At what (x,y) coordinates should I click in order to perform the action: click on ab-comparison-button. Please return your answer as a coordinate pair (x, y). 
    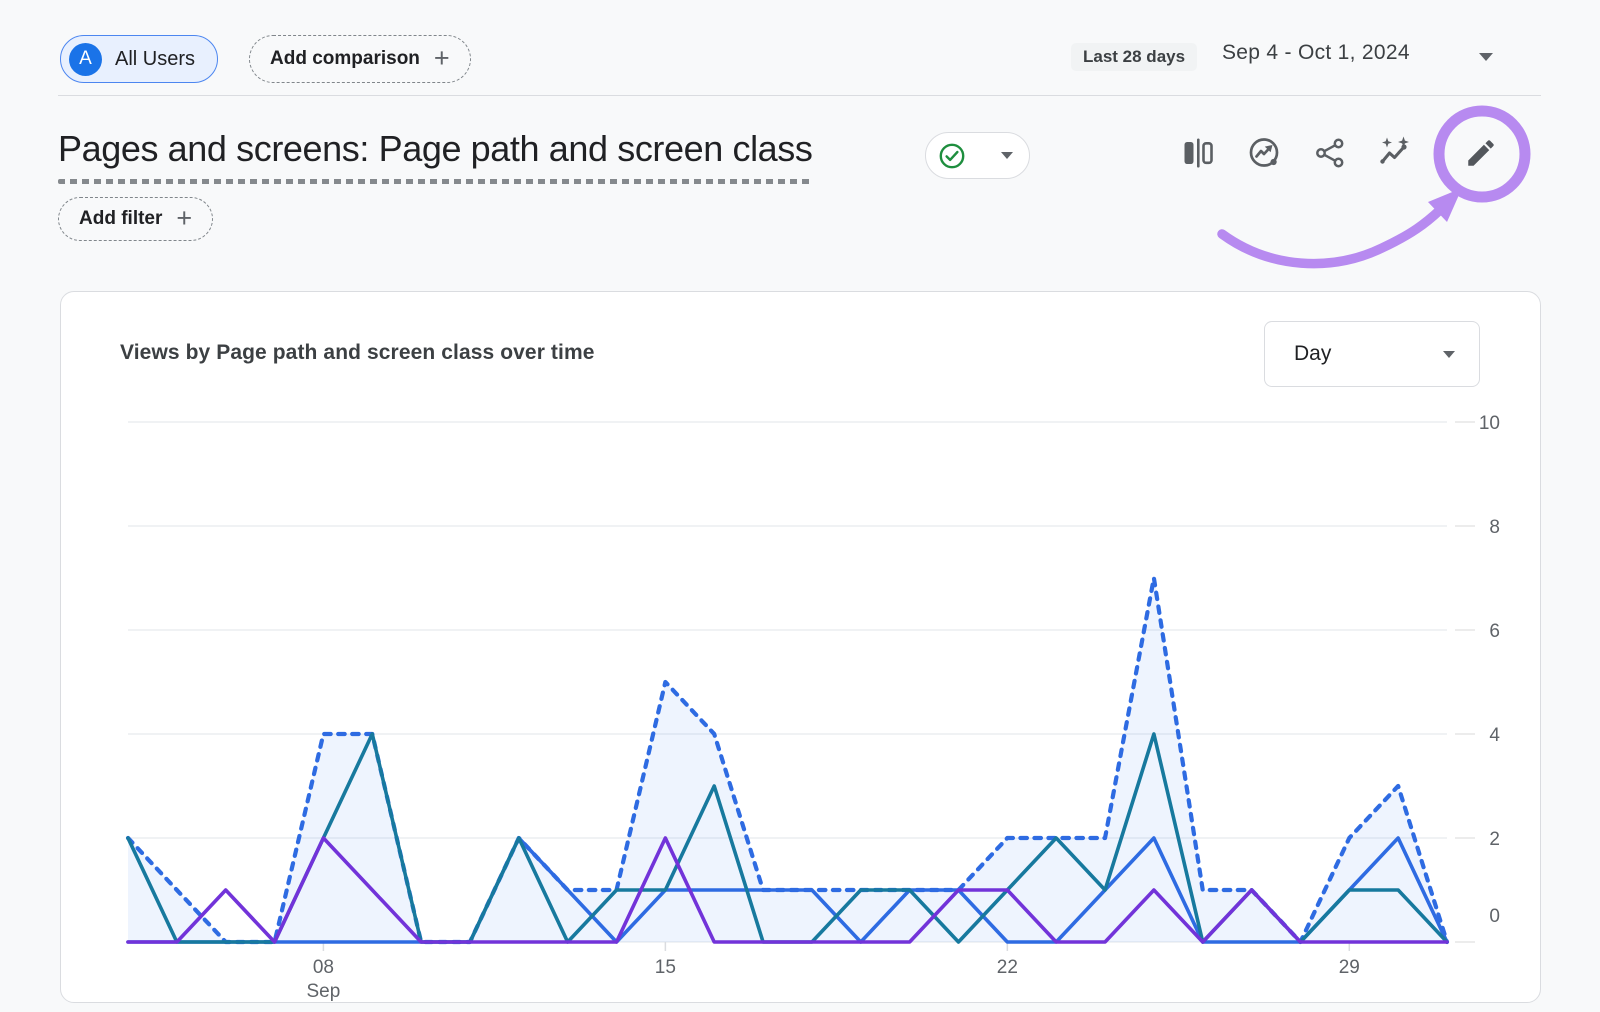
    Looking at the image, I should click on (1198, 153).